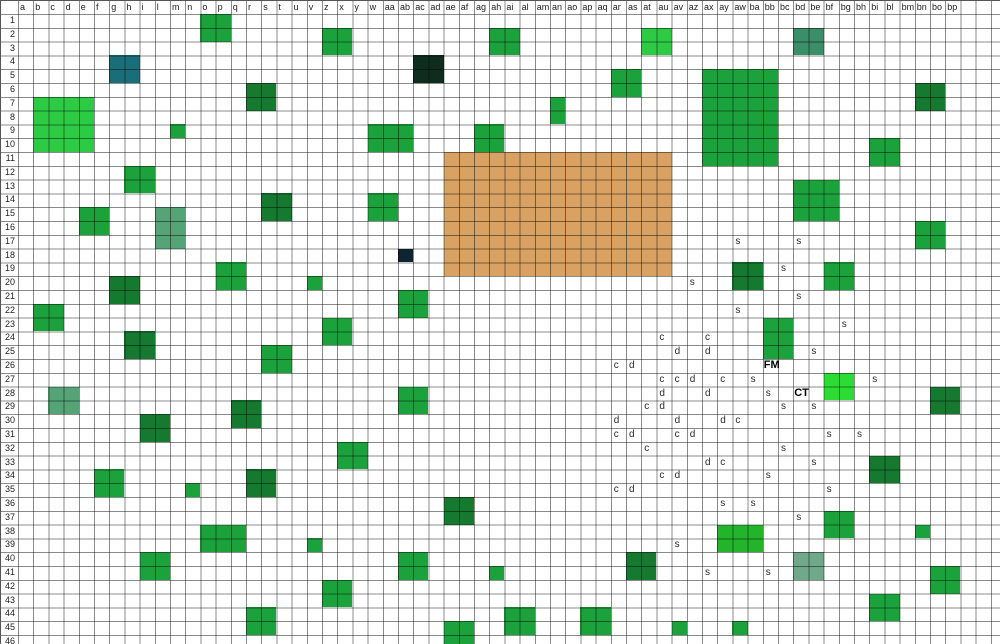 The width and height of the screenshot is (1000, 644). What do you see at coordinates (723, 503) in the screenshot?
I see `cell-label-s-ay36: s` at bounding box center [723, 503].